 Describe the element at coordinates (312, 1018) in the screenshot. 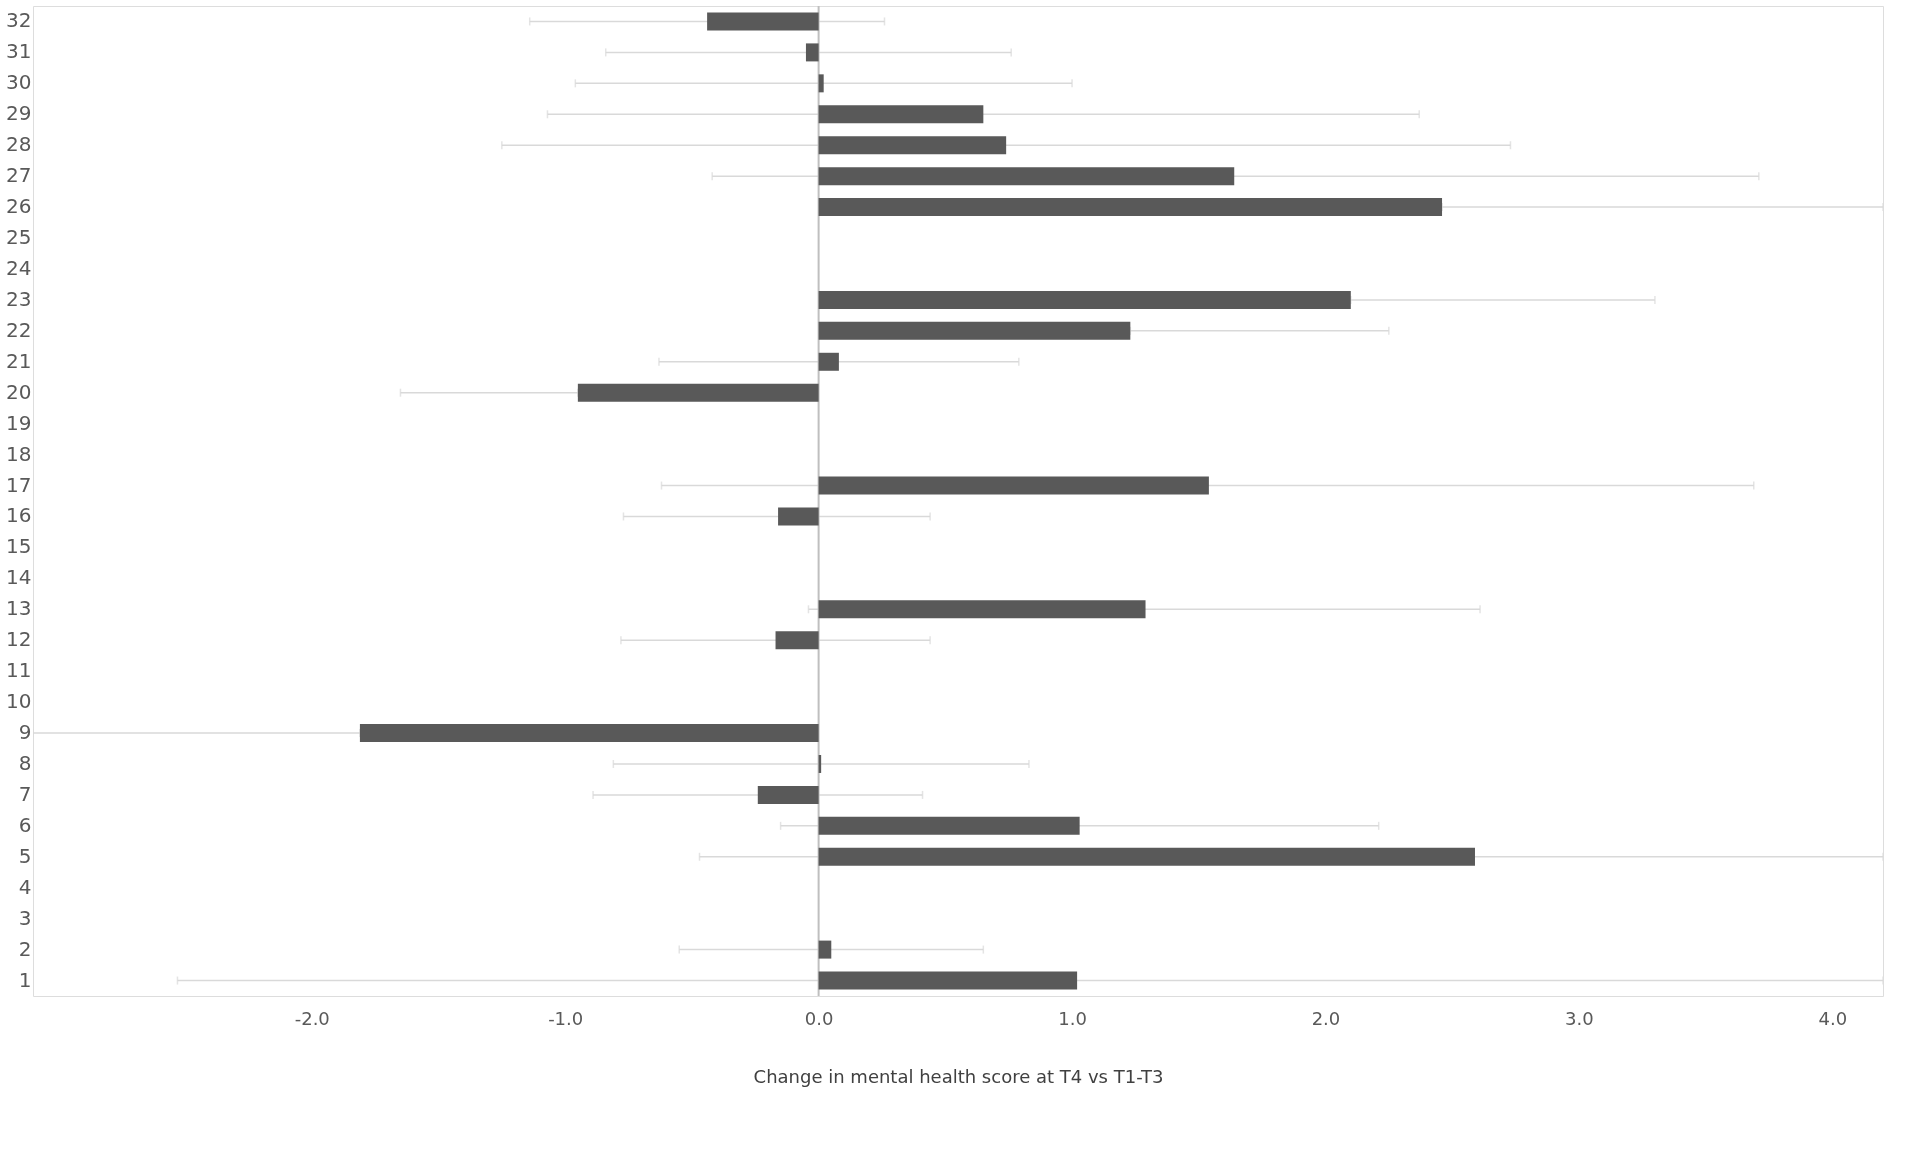

I see `x-tick-label: -2.0` at that location.